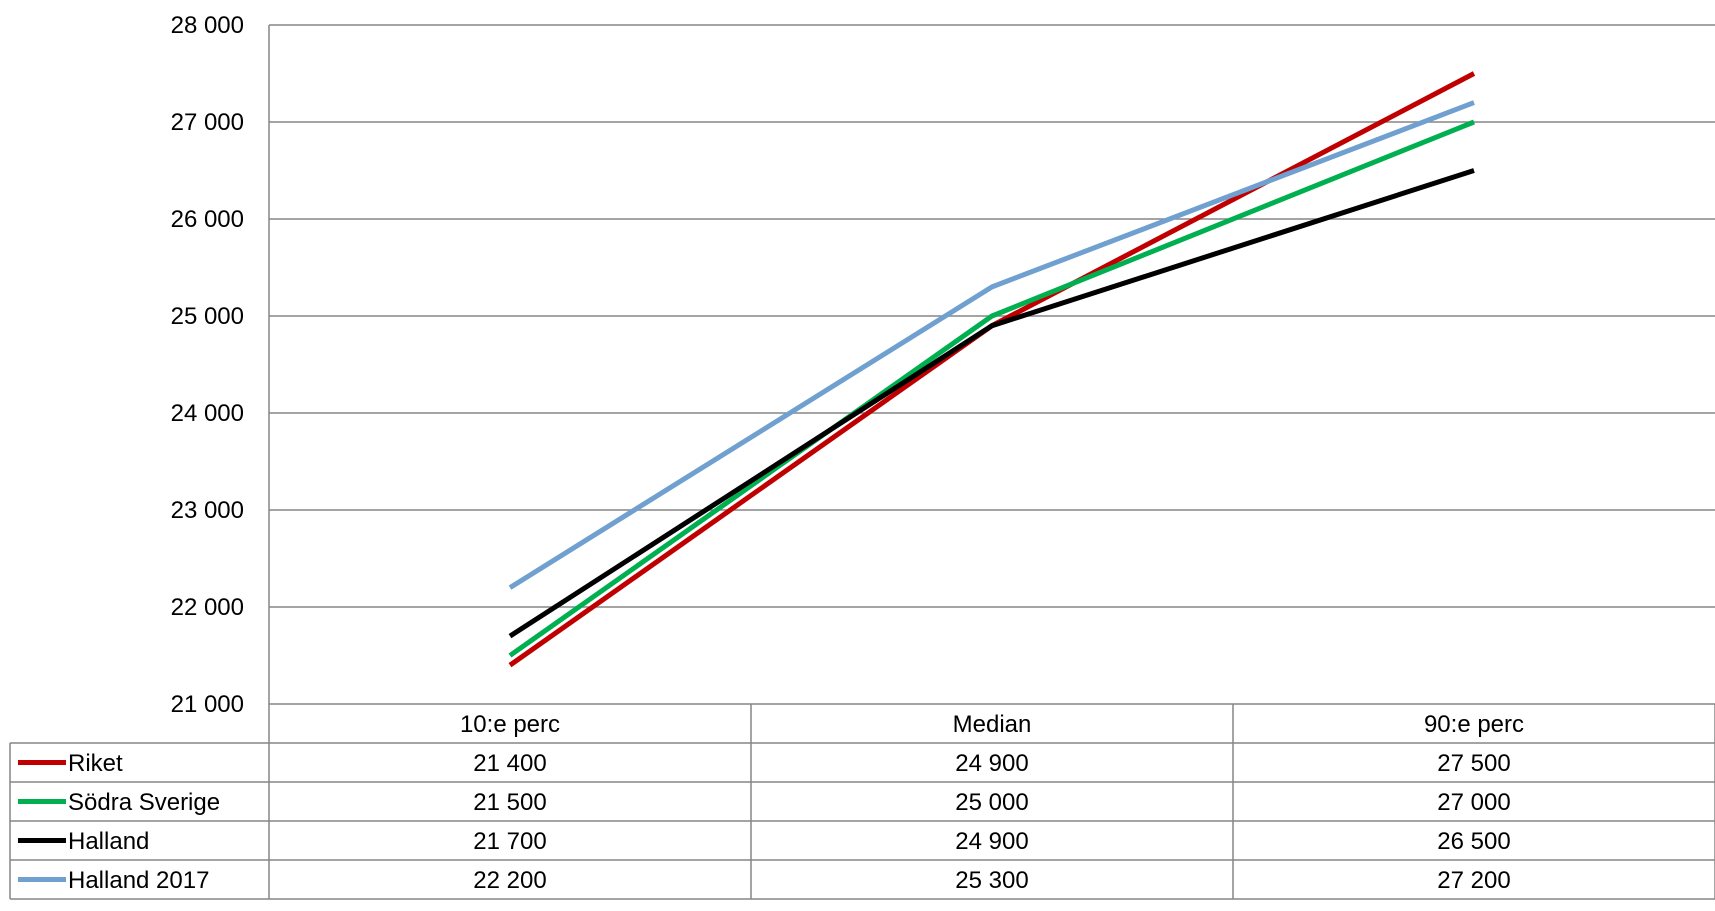 This screenshot has width=1715, height=911. I want to click on data-label-0-1: 24 900, so click(991, 763).